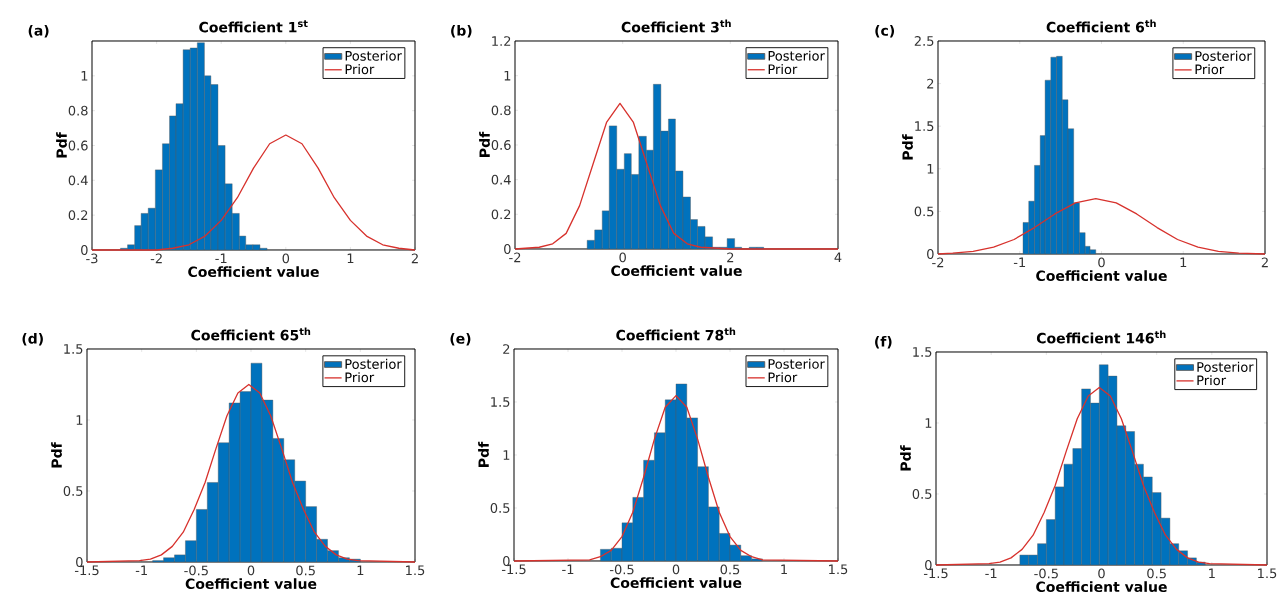  What do you see at coordinates (883, 342) in the screenshot?
I see `text: (f)` at bounding box center [883, 342].